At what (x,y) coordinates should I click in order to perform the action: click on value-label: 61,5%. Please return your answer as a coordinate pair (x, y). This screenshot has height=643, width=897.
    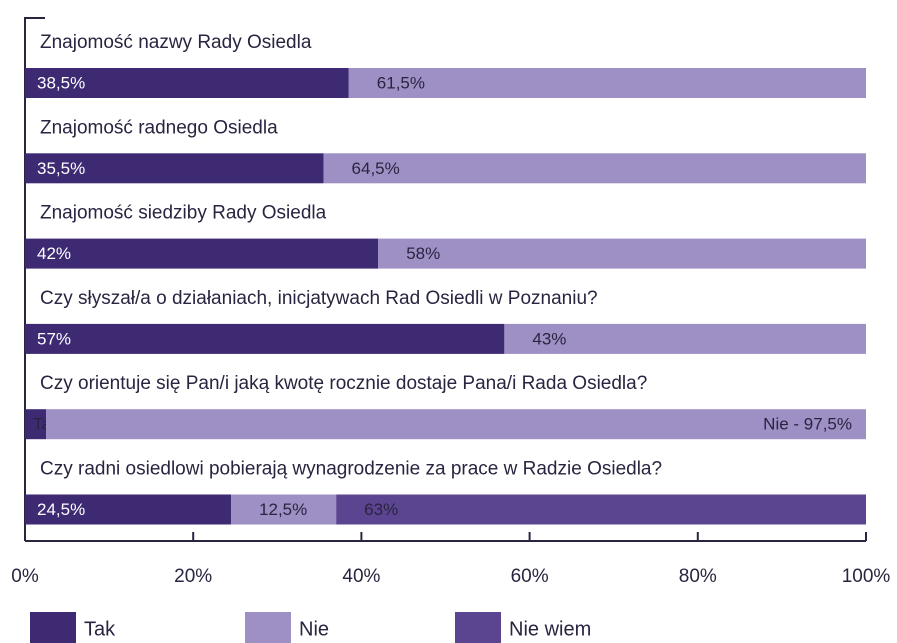
    Looking at the image, I should click on (401, 82).